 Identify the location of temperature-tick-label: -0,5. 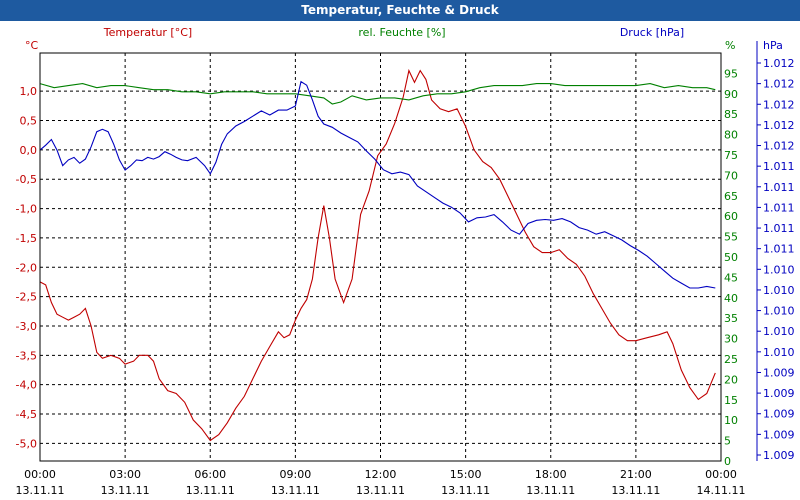
(26, 179).